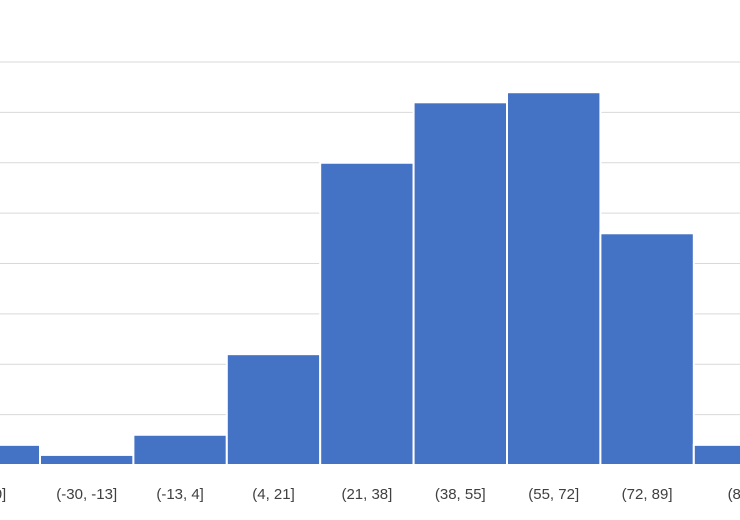 This screenshot has height=520, width=740. I want to click on x-tick-label: (38, 55], so click(460, 494).